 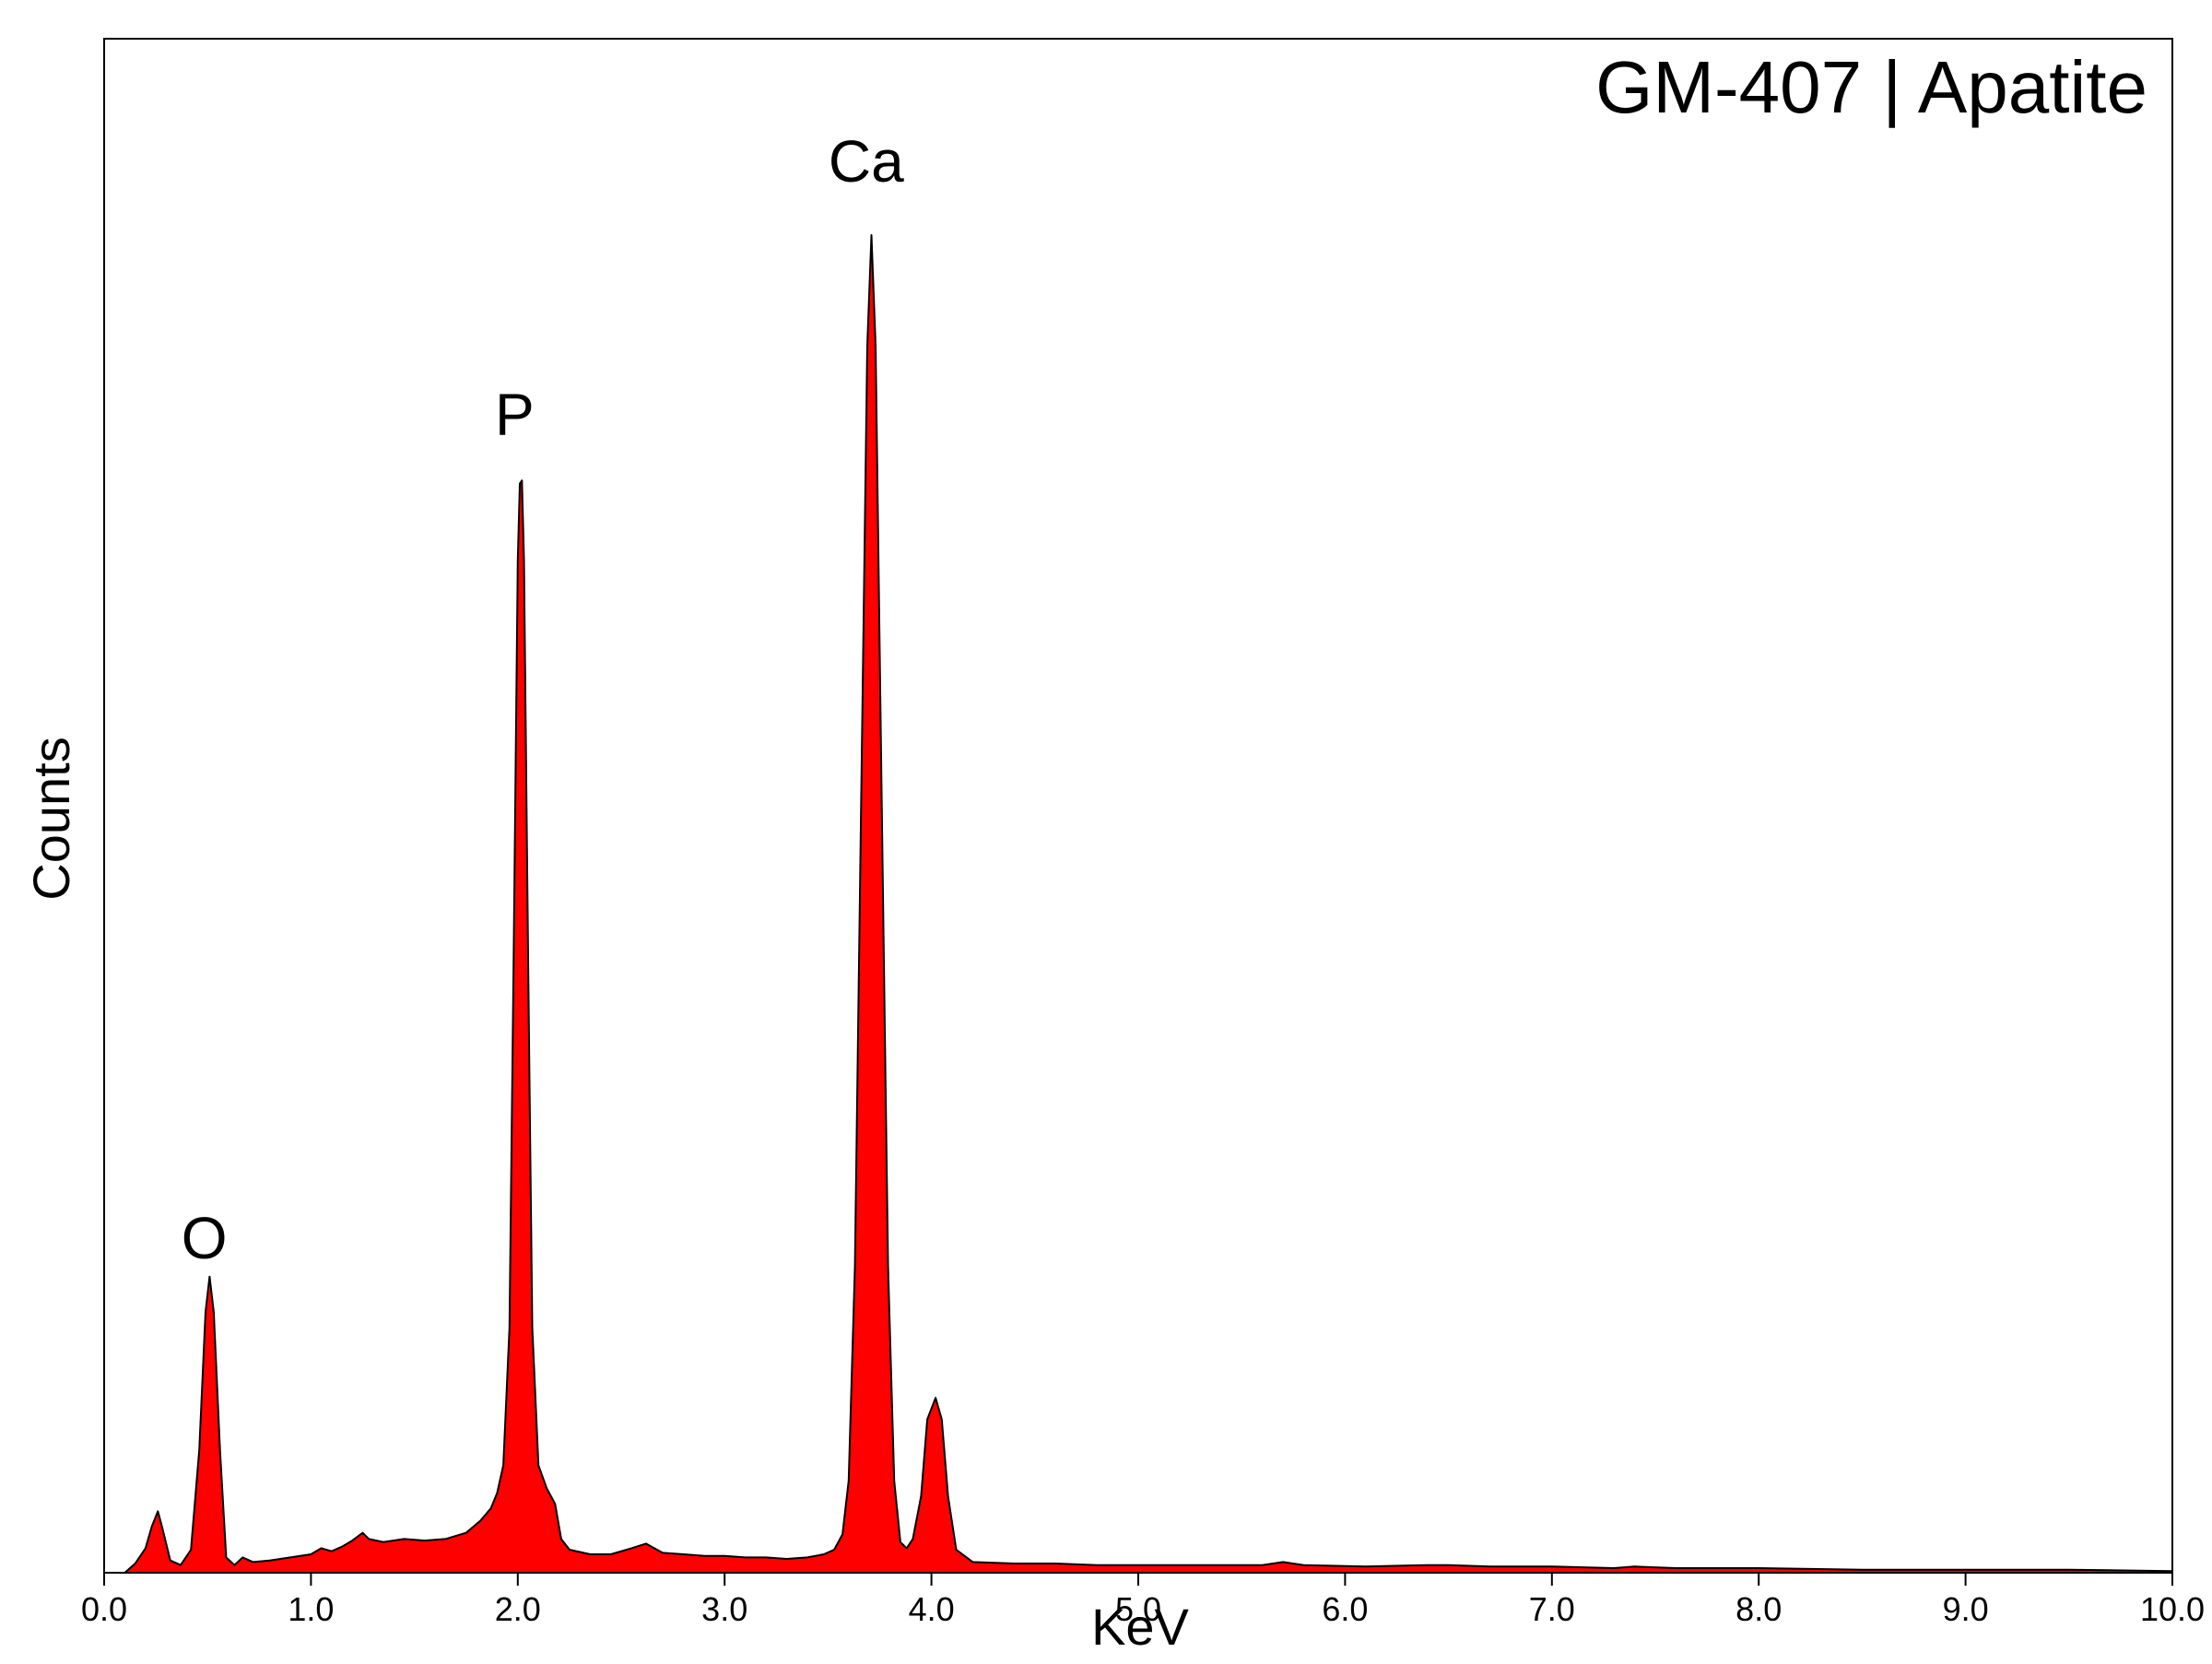 I want to click on peak-label-ca: Ca, so click(x=866, y=161).